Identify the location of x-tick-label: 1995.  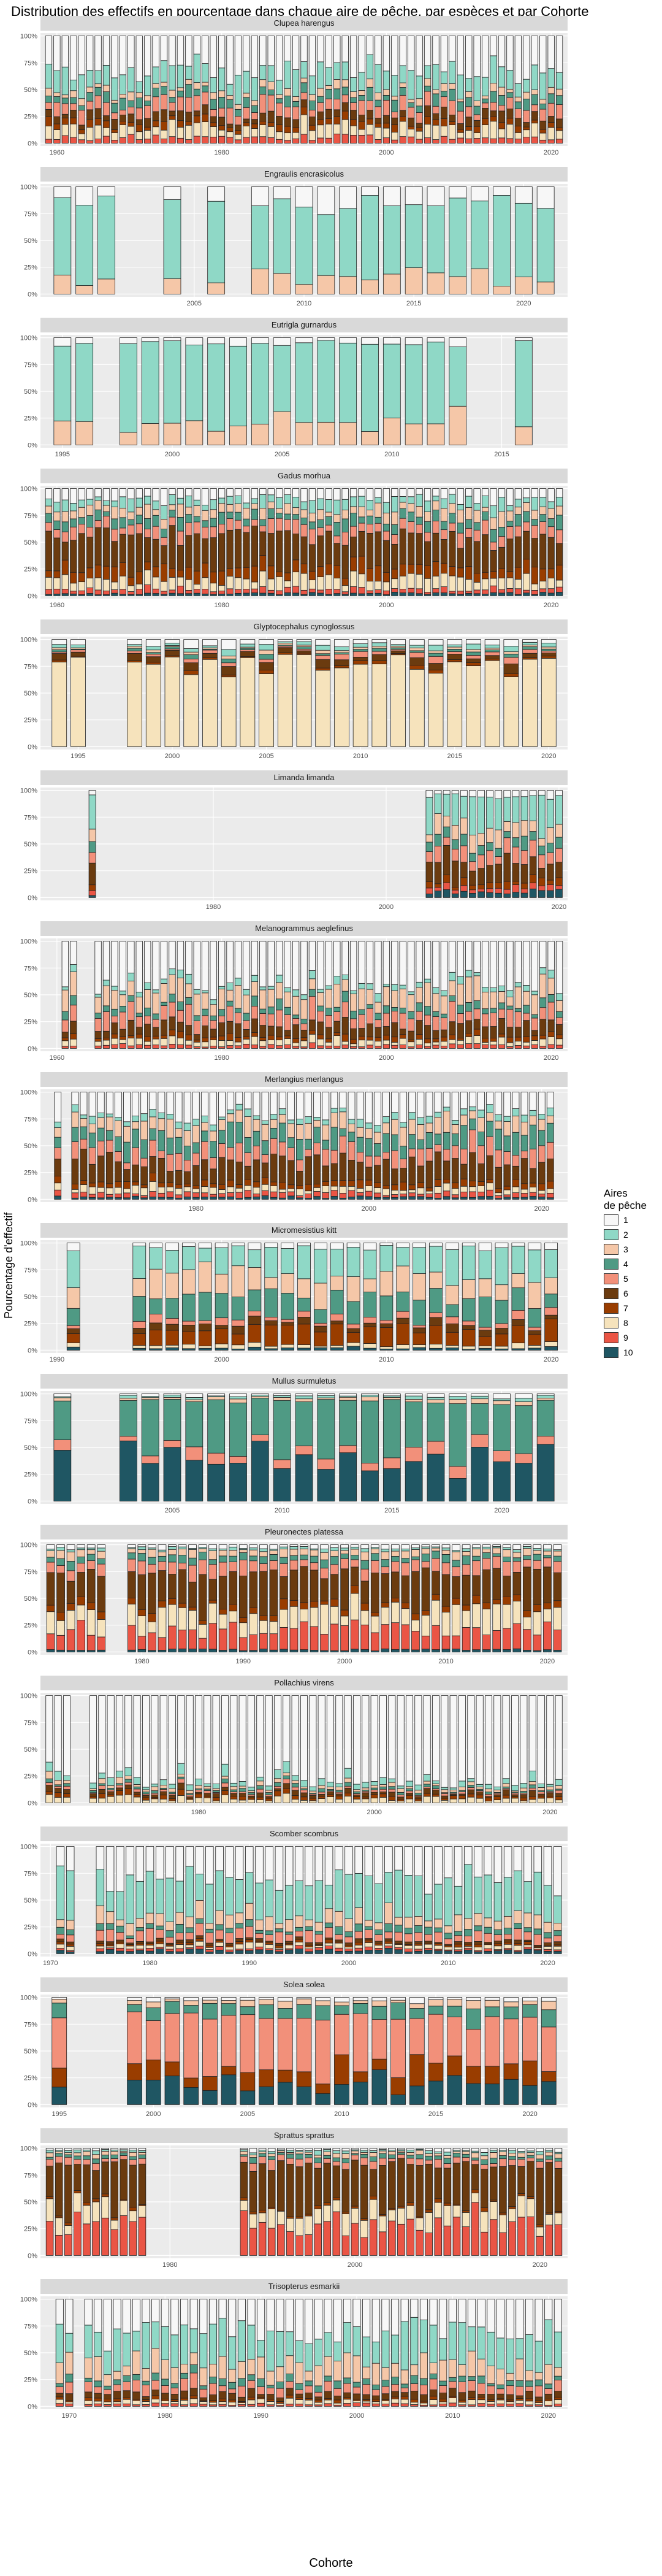
(58, 2114).